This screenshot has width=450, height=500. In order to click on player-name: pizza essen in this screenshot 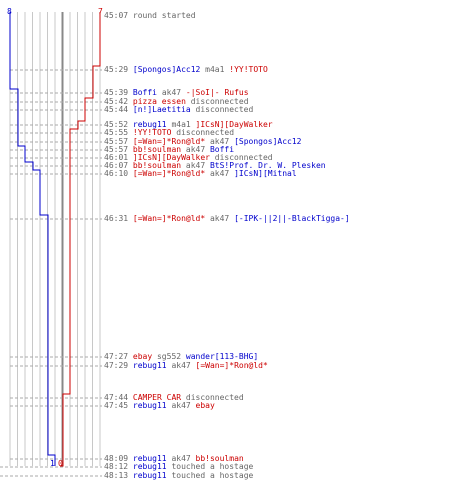, I will do `click(159, 101)`.